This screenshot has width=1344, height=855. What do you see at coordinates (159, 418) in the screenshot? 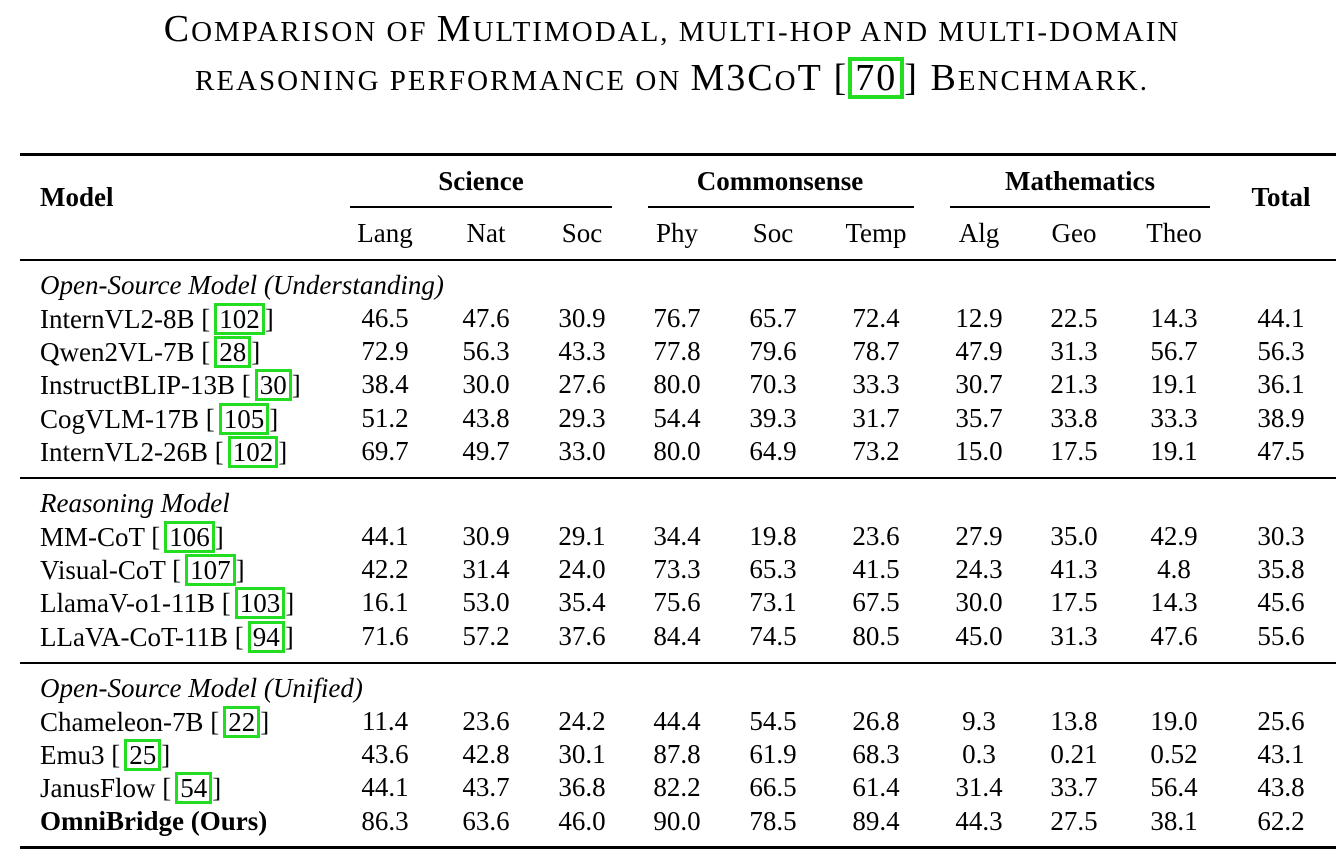
I see `table-row-model-name: CogVLM-17B [105]` at bounding box center [159, 418].